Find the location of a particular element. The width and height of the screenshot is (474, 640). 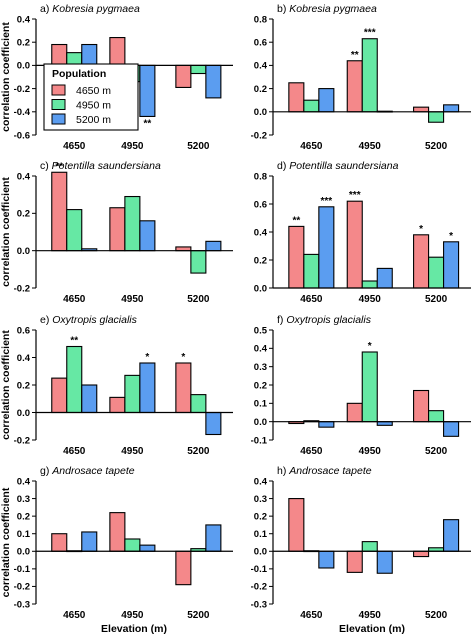

panel-species: Potentilla saundersiana is located at coordinates (106, 166).